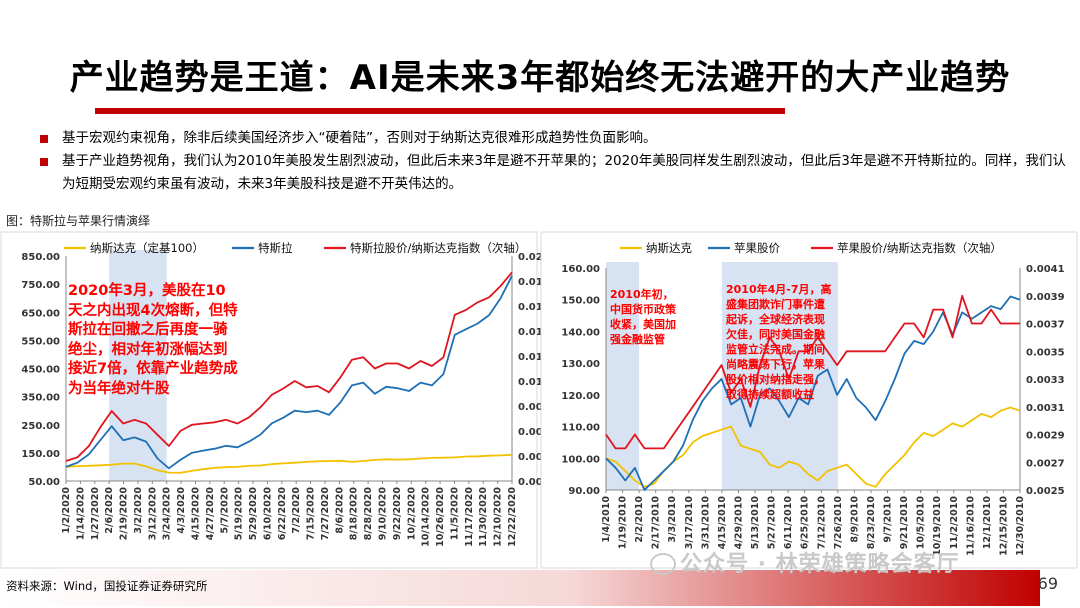 The width and height of the screenshot is (1080, 608). Describe the element at coordinates (820, 564) in the screenshot. I see `watermark: 公众号 · 林荣雄策略会客厅` at that location.